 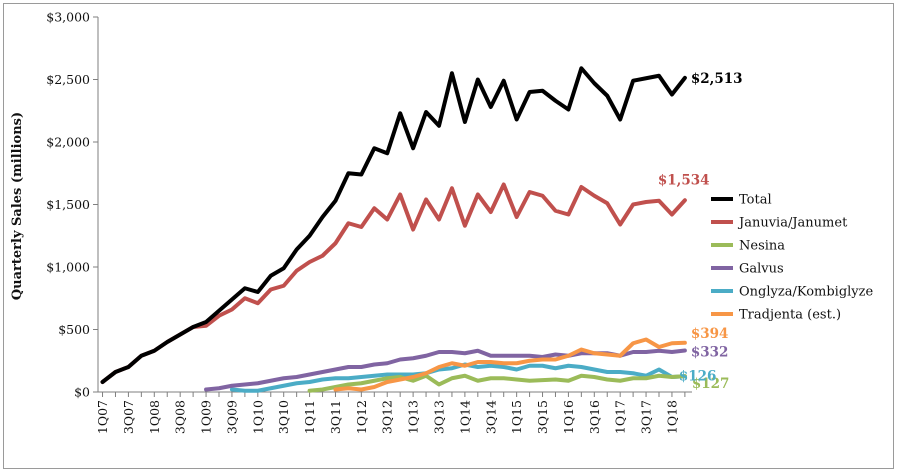 I want to click on x-tick-label: 3Q09, so click(x=231, y=417).